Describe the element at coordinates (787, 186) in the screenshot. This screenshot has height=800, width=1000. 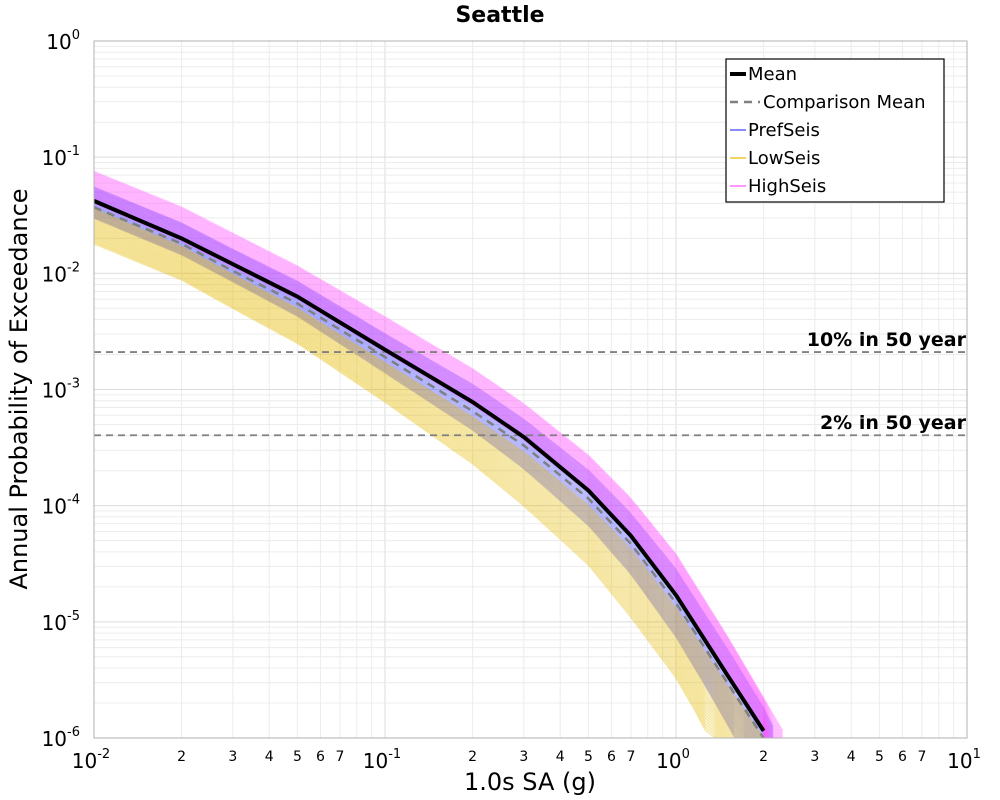
I see `legend-label: HighSeis` at that location.